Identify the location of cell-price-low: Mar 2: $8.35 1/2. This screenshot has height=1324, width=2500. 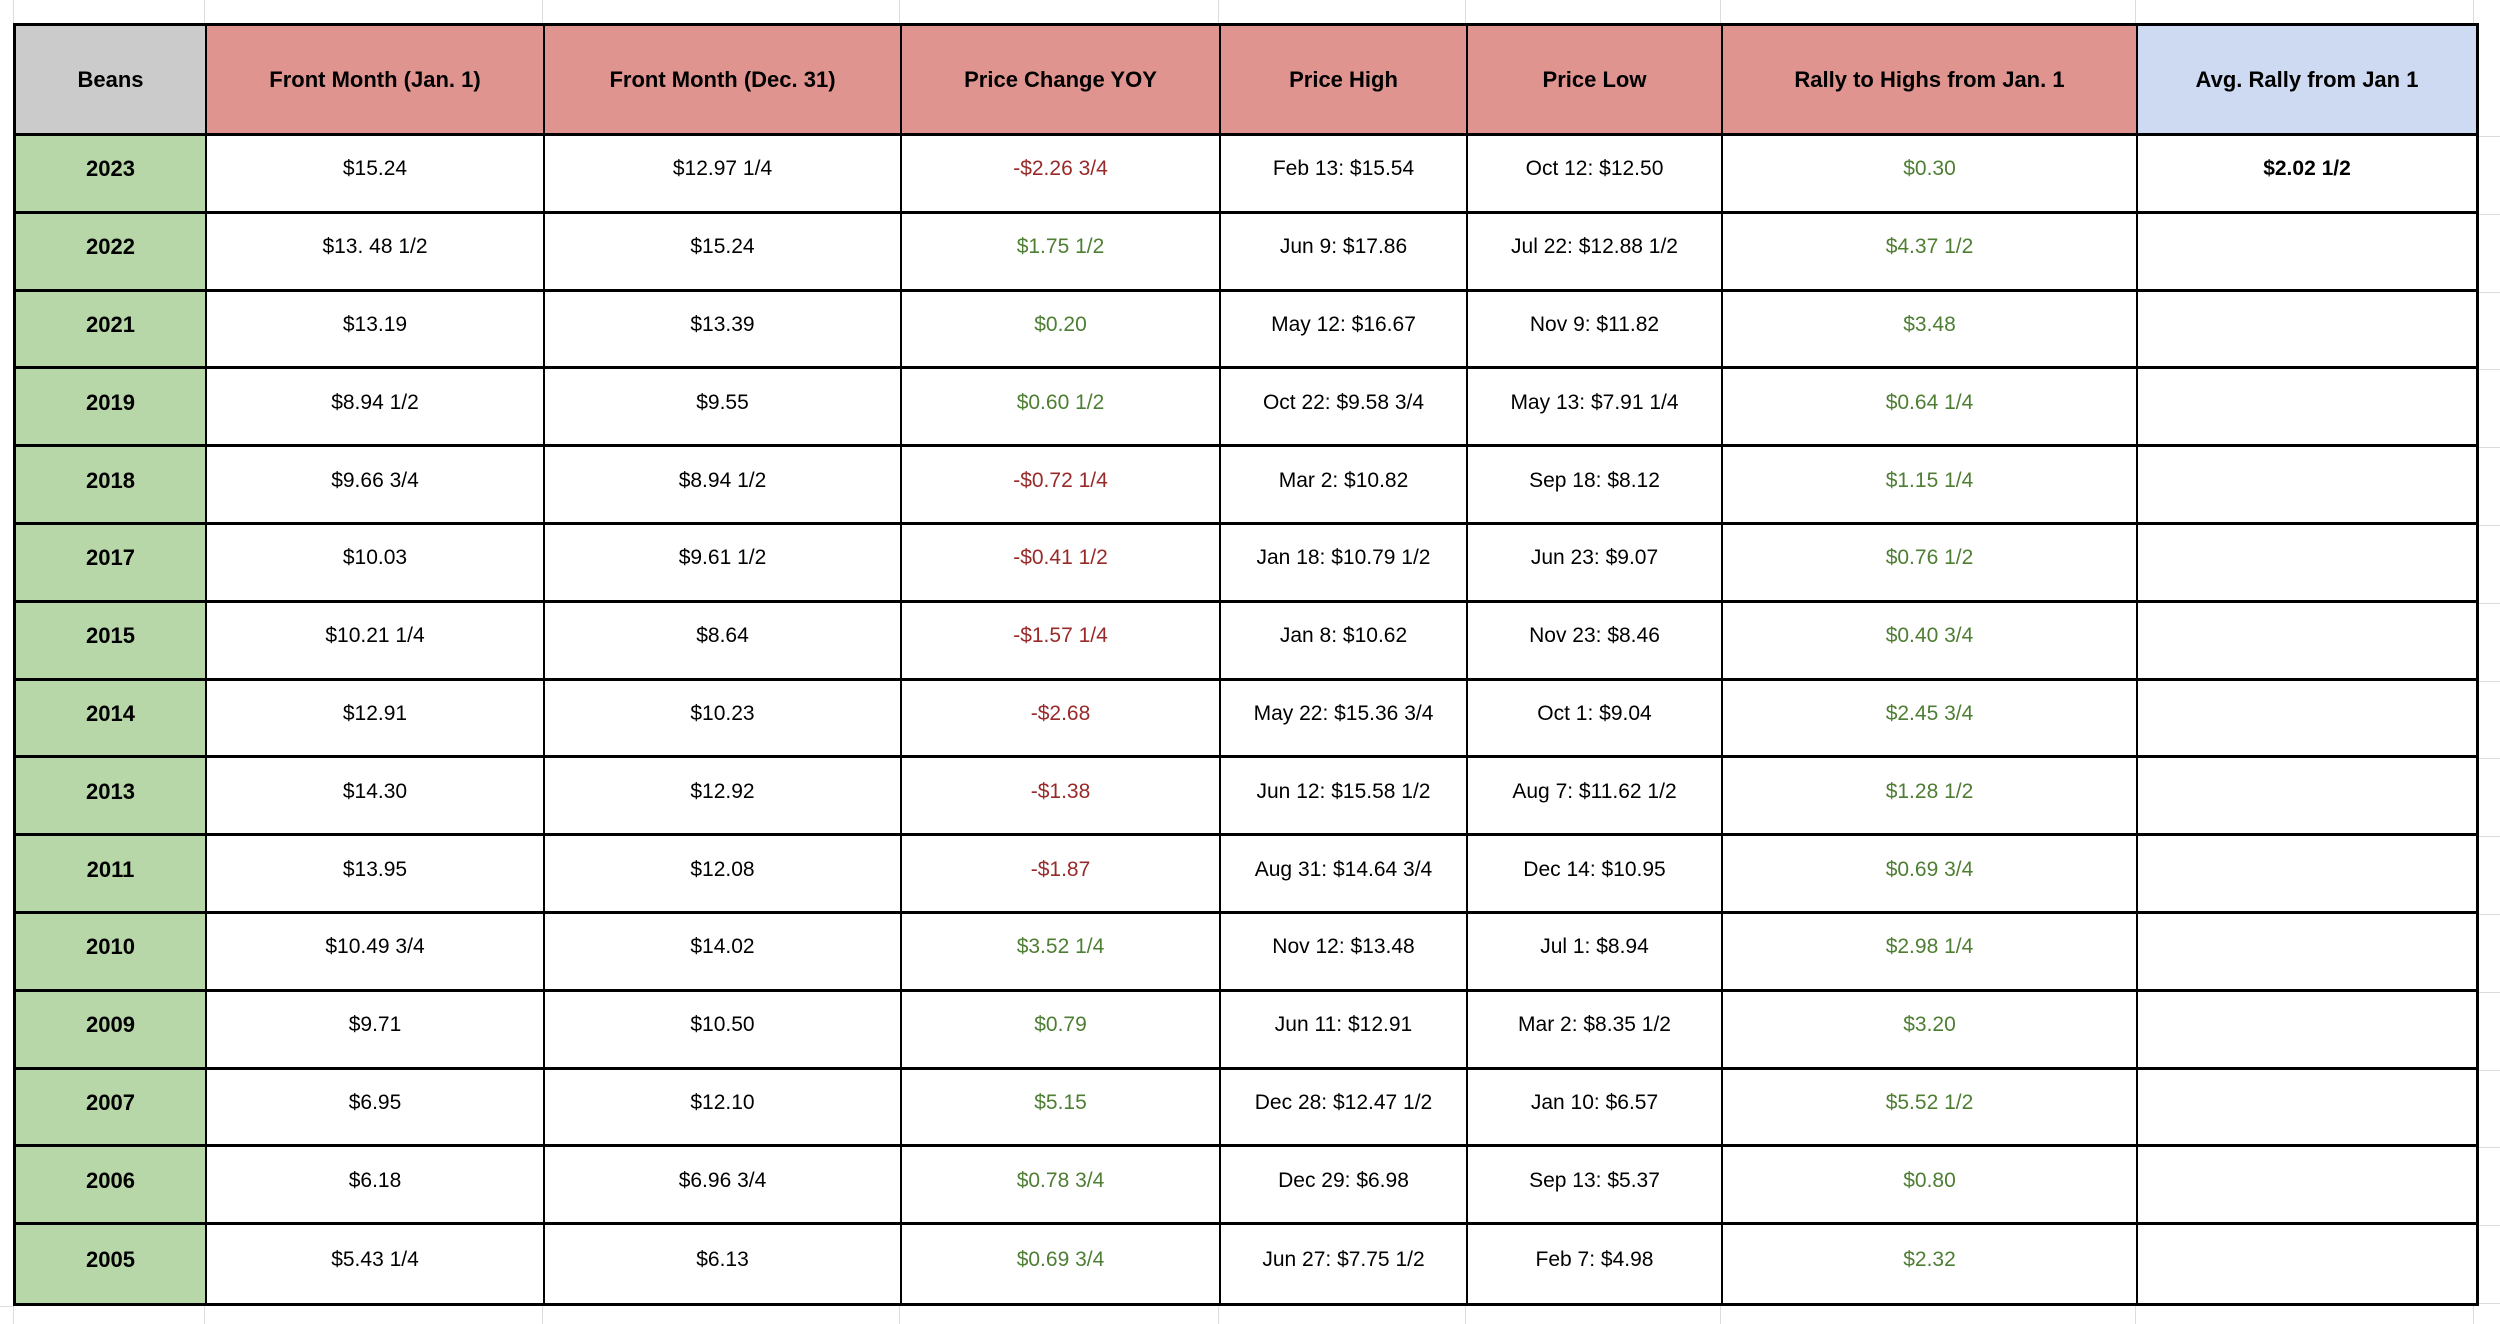
(1595, 1030).